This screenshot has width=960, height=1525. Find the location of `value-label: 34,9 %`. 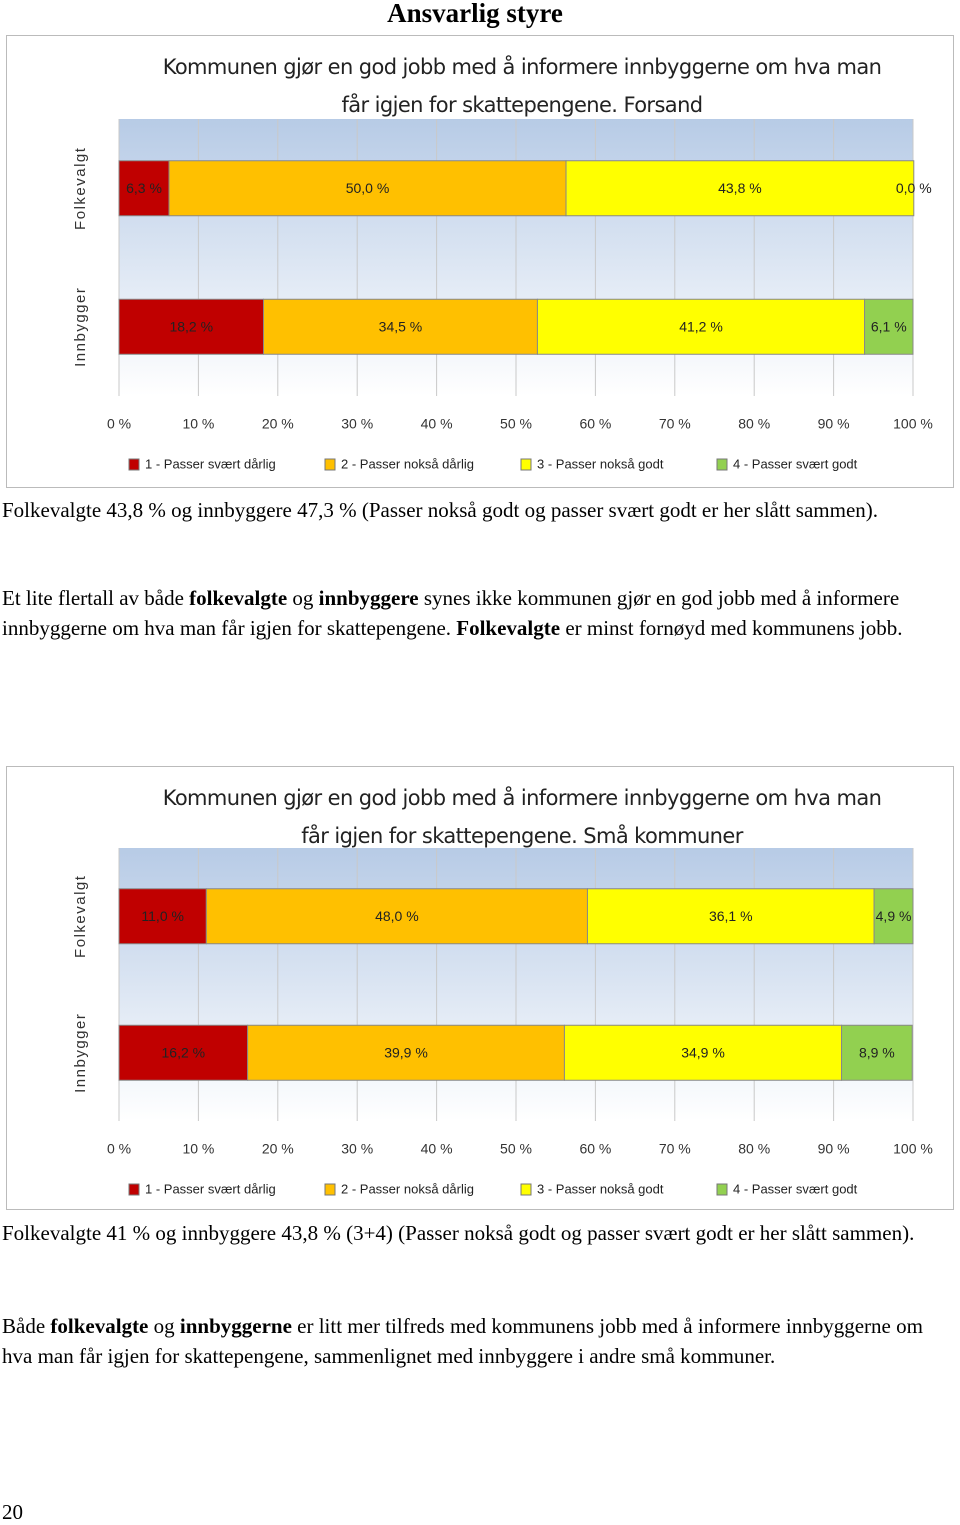

value-label: 34,9 % is located at coordinates (703, 1052).